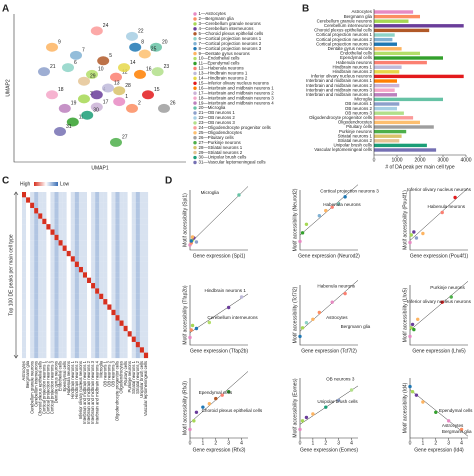  Describe the element at coordinates (385, 95) in the screenshot. I see `bar` at that location.